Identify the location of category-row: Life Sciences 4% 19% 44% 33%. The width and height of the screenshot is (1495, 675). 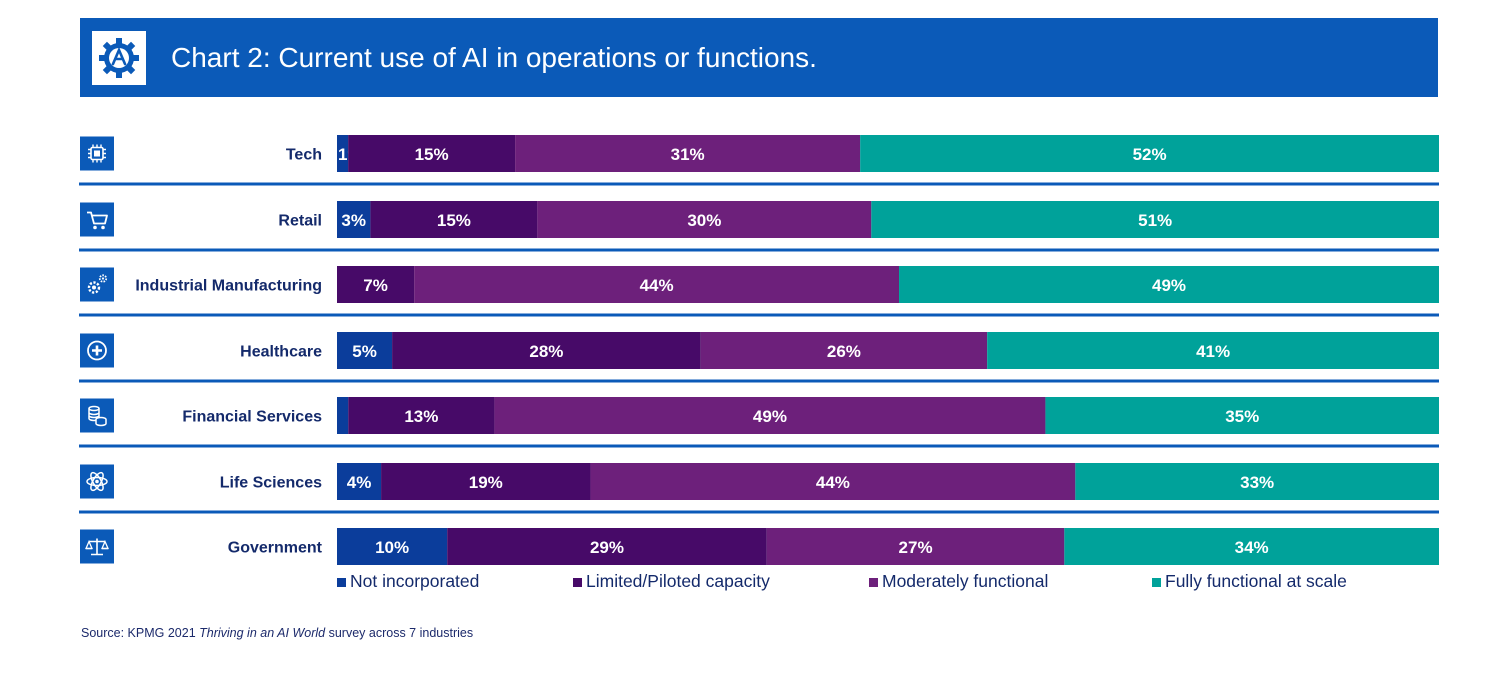
(759, 488).